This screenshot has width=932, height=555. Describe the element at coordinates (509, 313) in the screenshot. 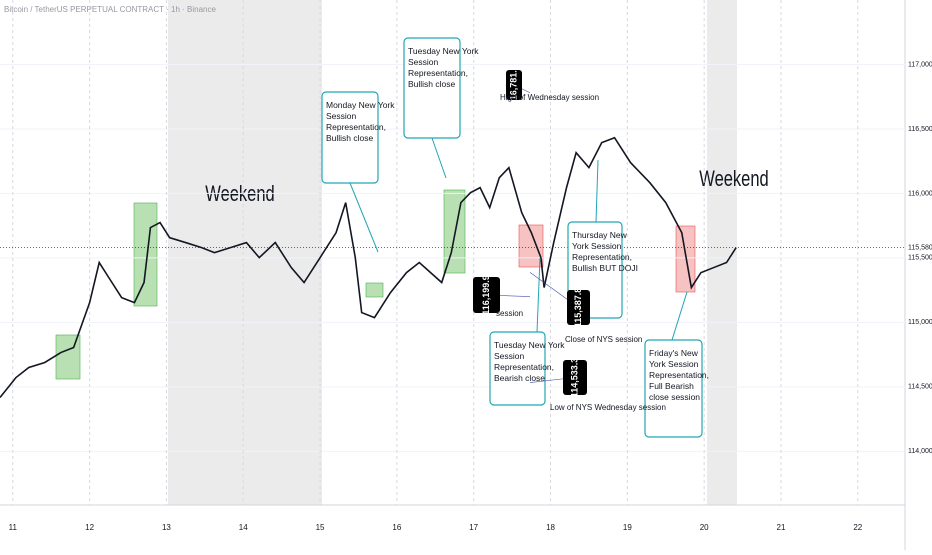

I see `price-caption: session` at that location.